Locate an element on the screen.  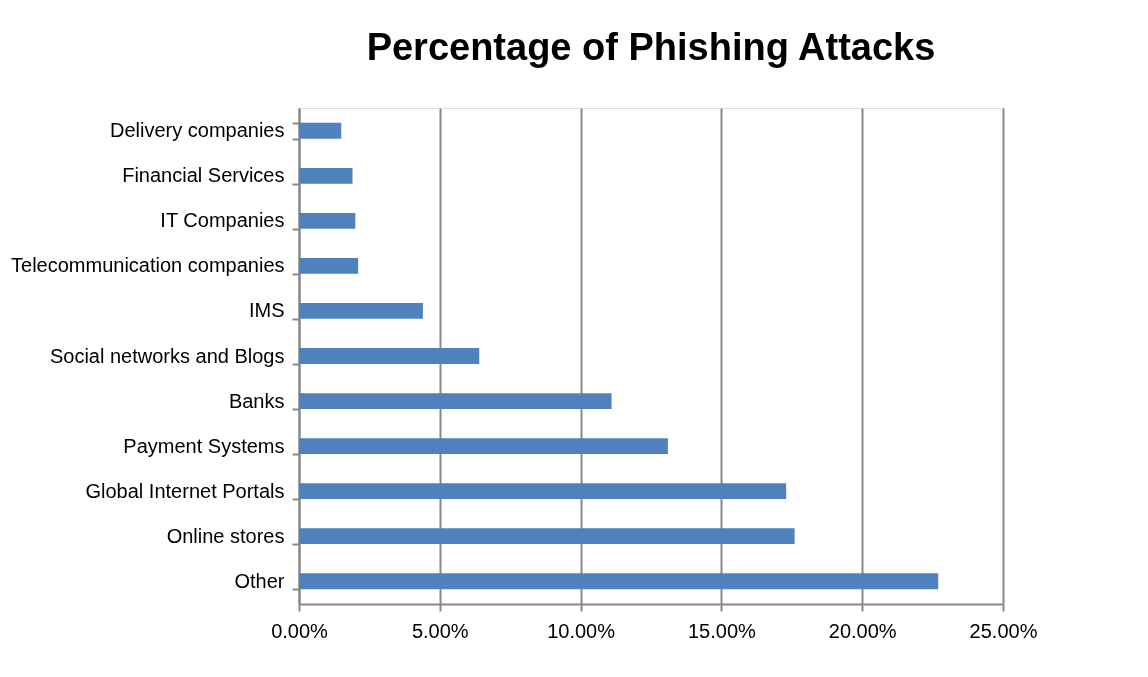
x-tick-label: 25.00% is located at coordinates (1003, 630).